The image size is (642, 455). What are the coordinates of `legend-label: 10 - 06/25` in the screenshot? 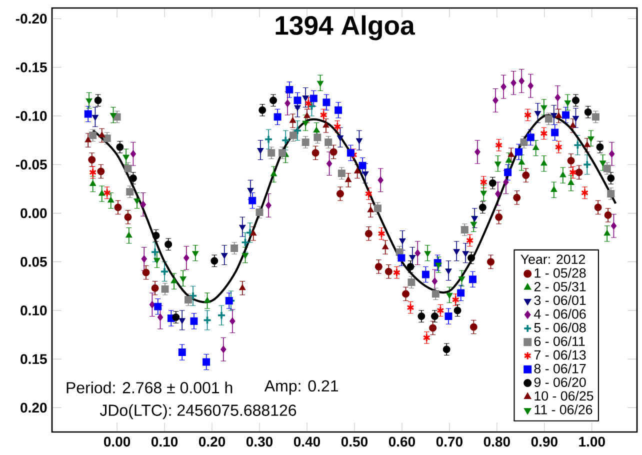 It's located at (564, 395).